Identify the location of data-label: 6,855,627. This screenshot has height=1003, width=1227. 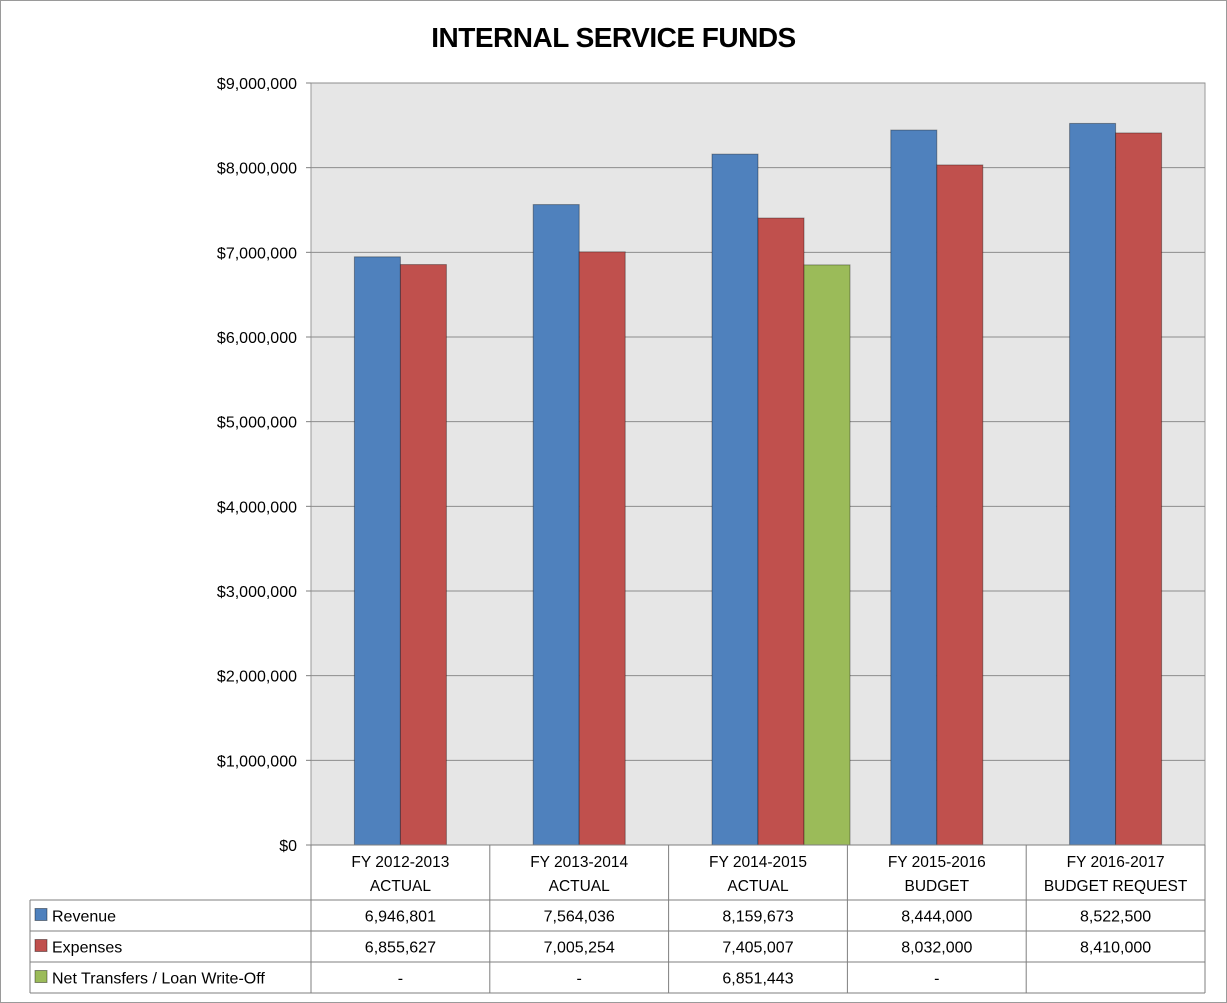
(400, 948).